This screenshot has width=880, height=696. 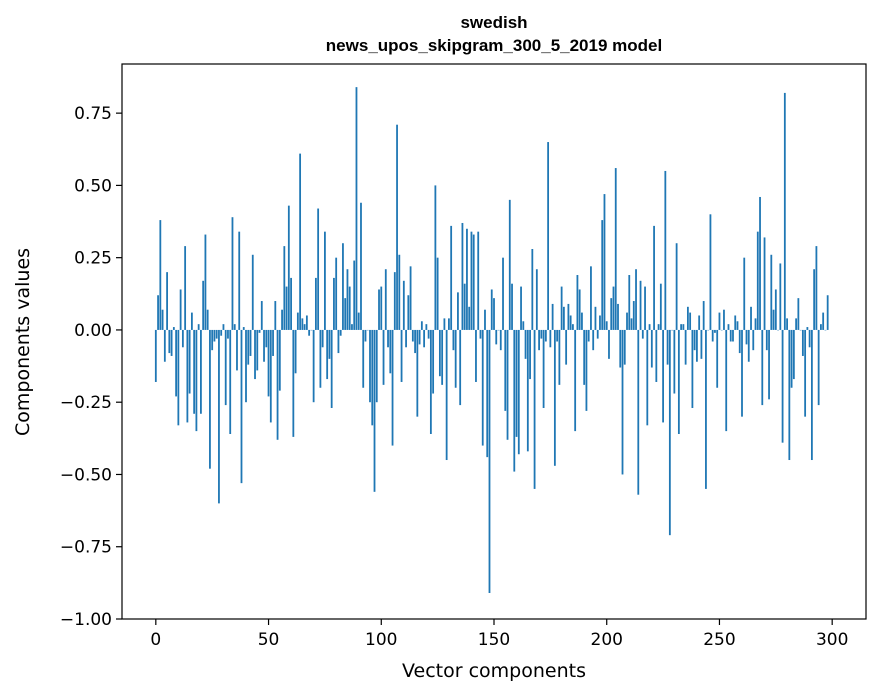 What do you see at coordinates (86, 620) in the screenshot?
I see `y-tick-label: −1.00` at bounding box center [86, 620].